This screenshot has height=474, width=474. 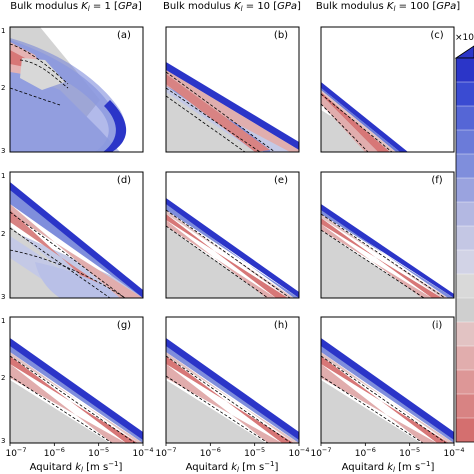 I want to click on y-tick-row3-1: 1, so click(x=3, y=321).